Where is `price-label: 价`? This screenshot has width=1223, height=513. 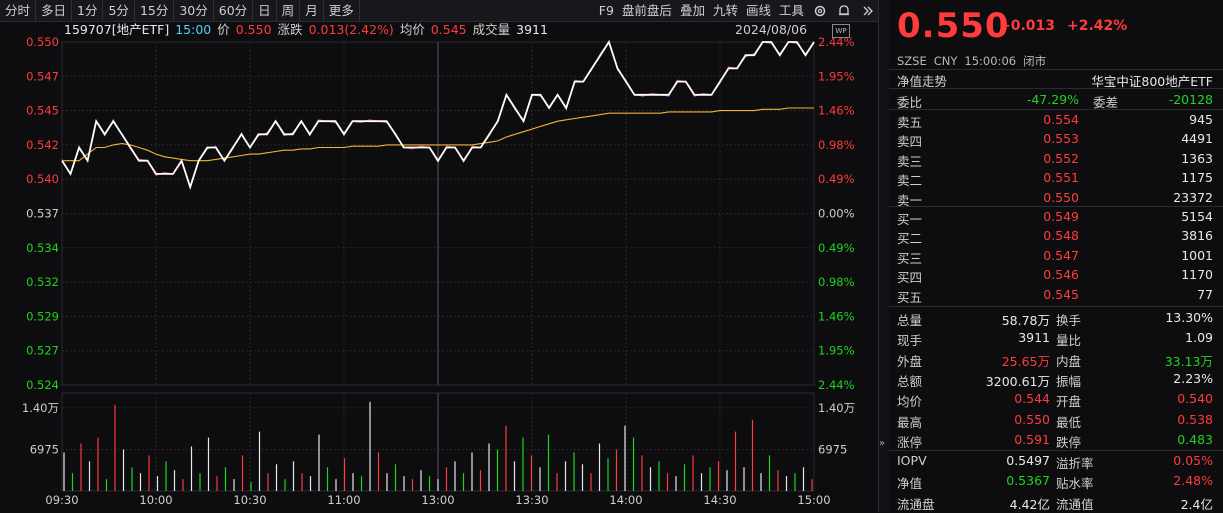
price-label: 价 is located at coordinates (223, 29).